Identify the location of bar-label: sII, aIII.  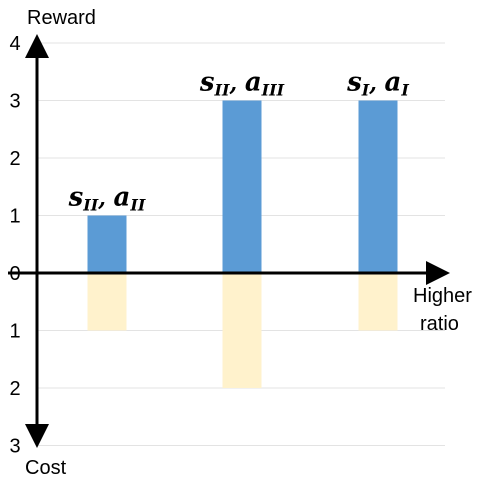
(242, 84).